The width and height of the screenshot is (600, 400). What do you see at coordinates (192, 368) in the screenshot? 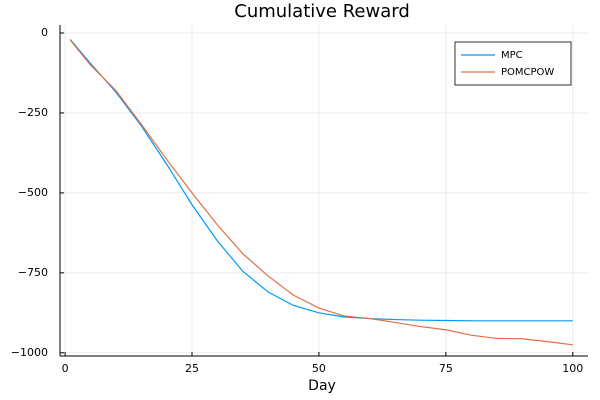
I see `x-tick-label: 25` at bounding box center [192, 368].